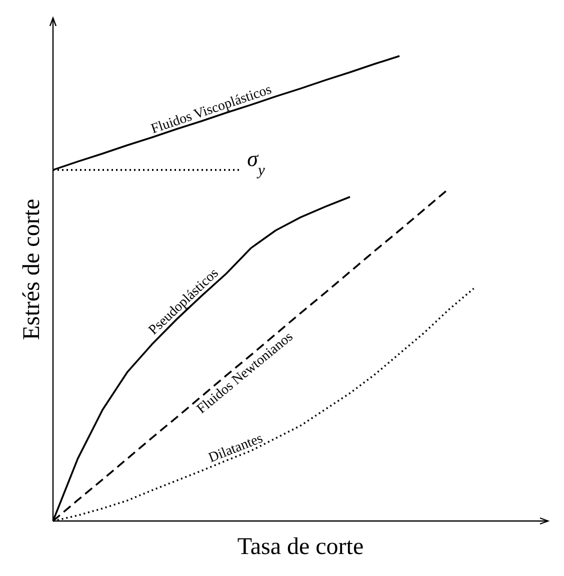  What do you see at coordinates (256, 162) in the screenshot?
I see `ref-line-label: σ$_{y}$` at bounding box center [256, 162].